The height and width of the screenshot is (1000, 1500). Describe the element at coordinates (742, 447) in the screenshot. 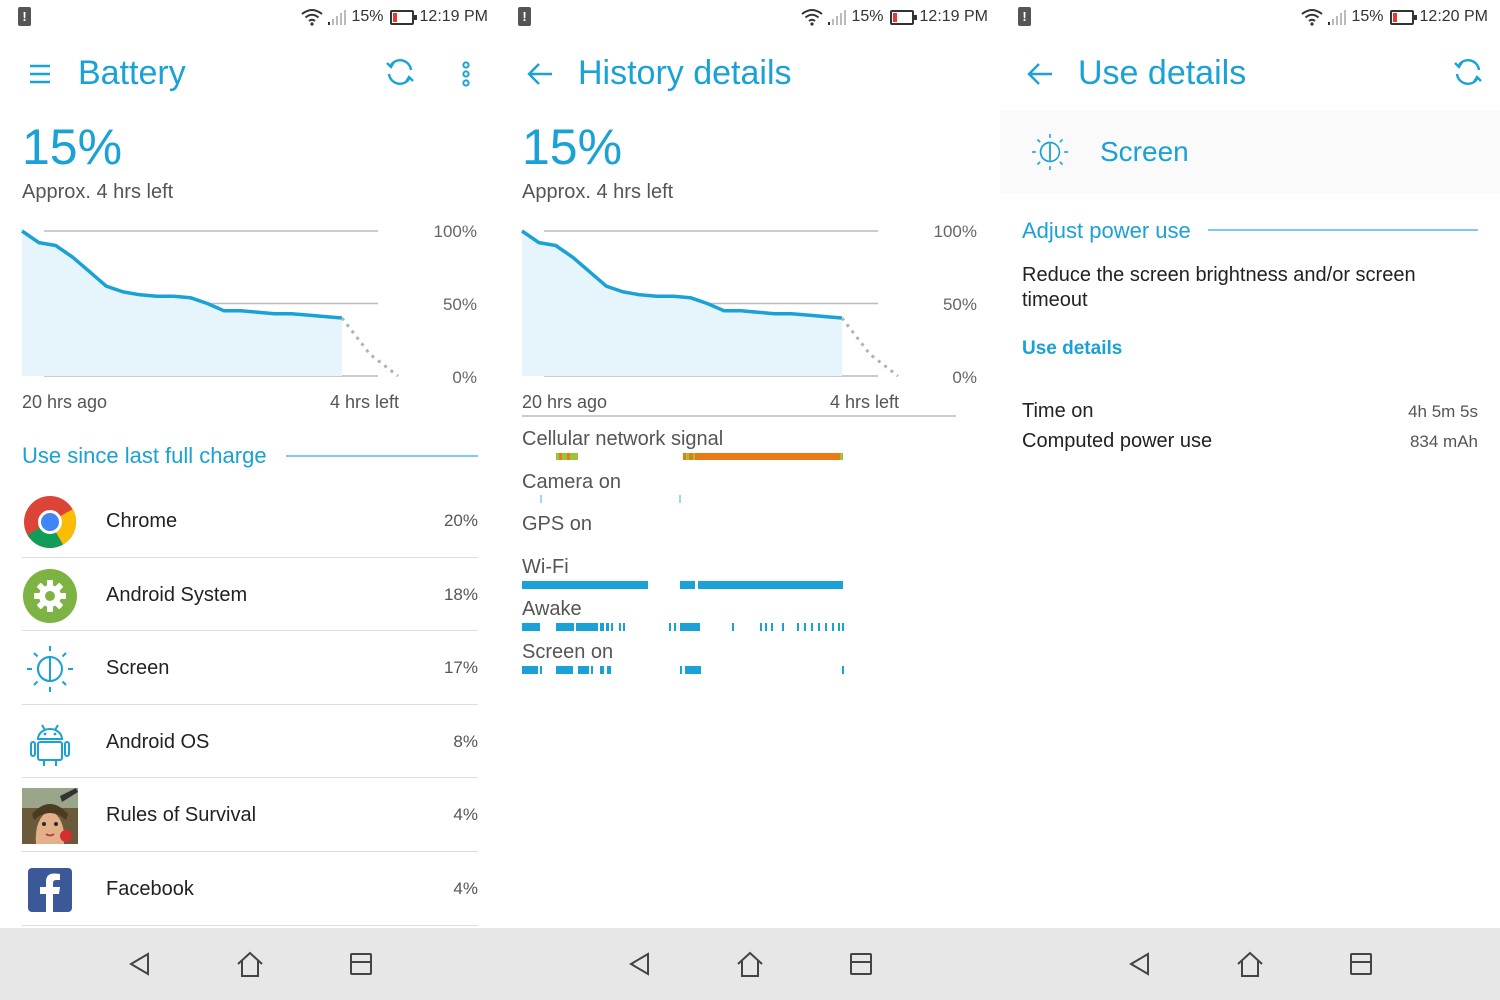

I see `history-cellular-signal: Cellular network signal` at that location.